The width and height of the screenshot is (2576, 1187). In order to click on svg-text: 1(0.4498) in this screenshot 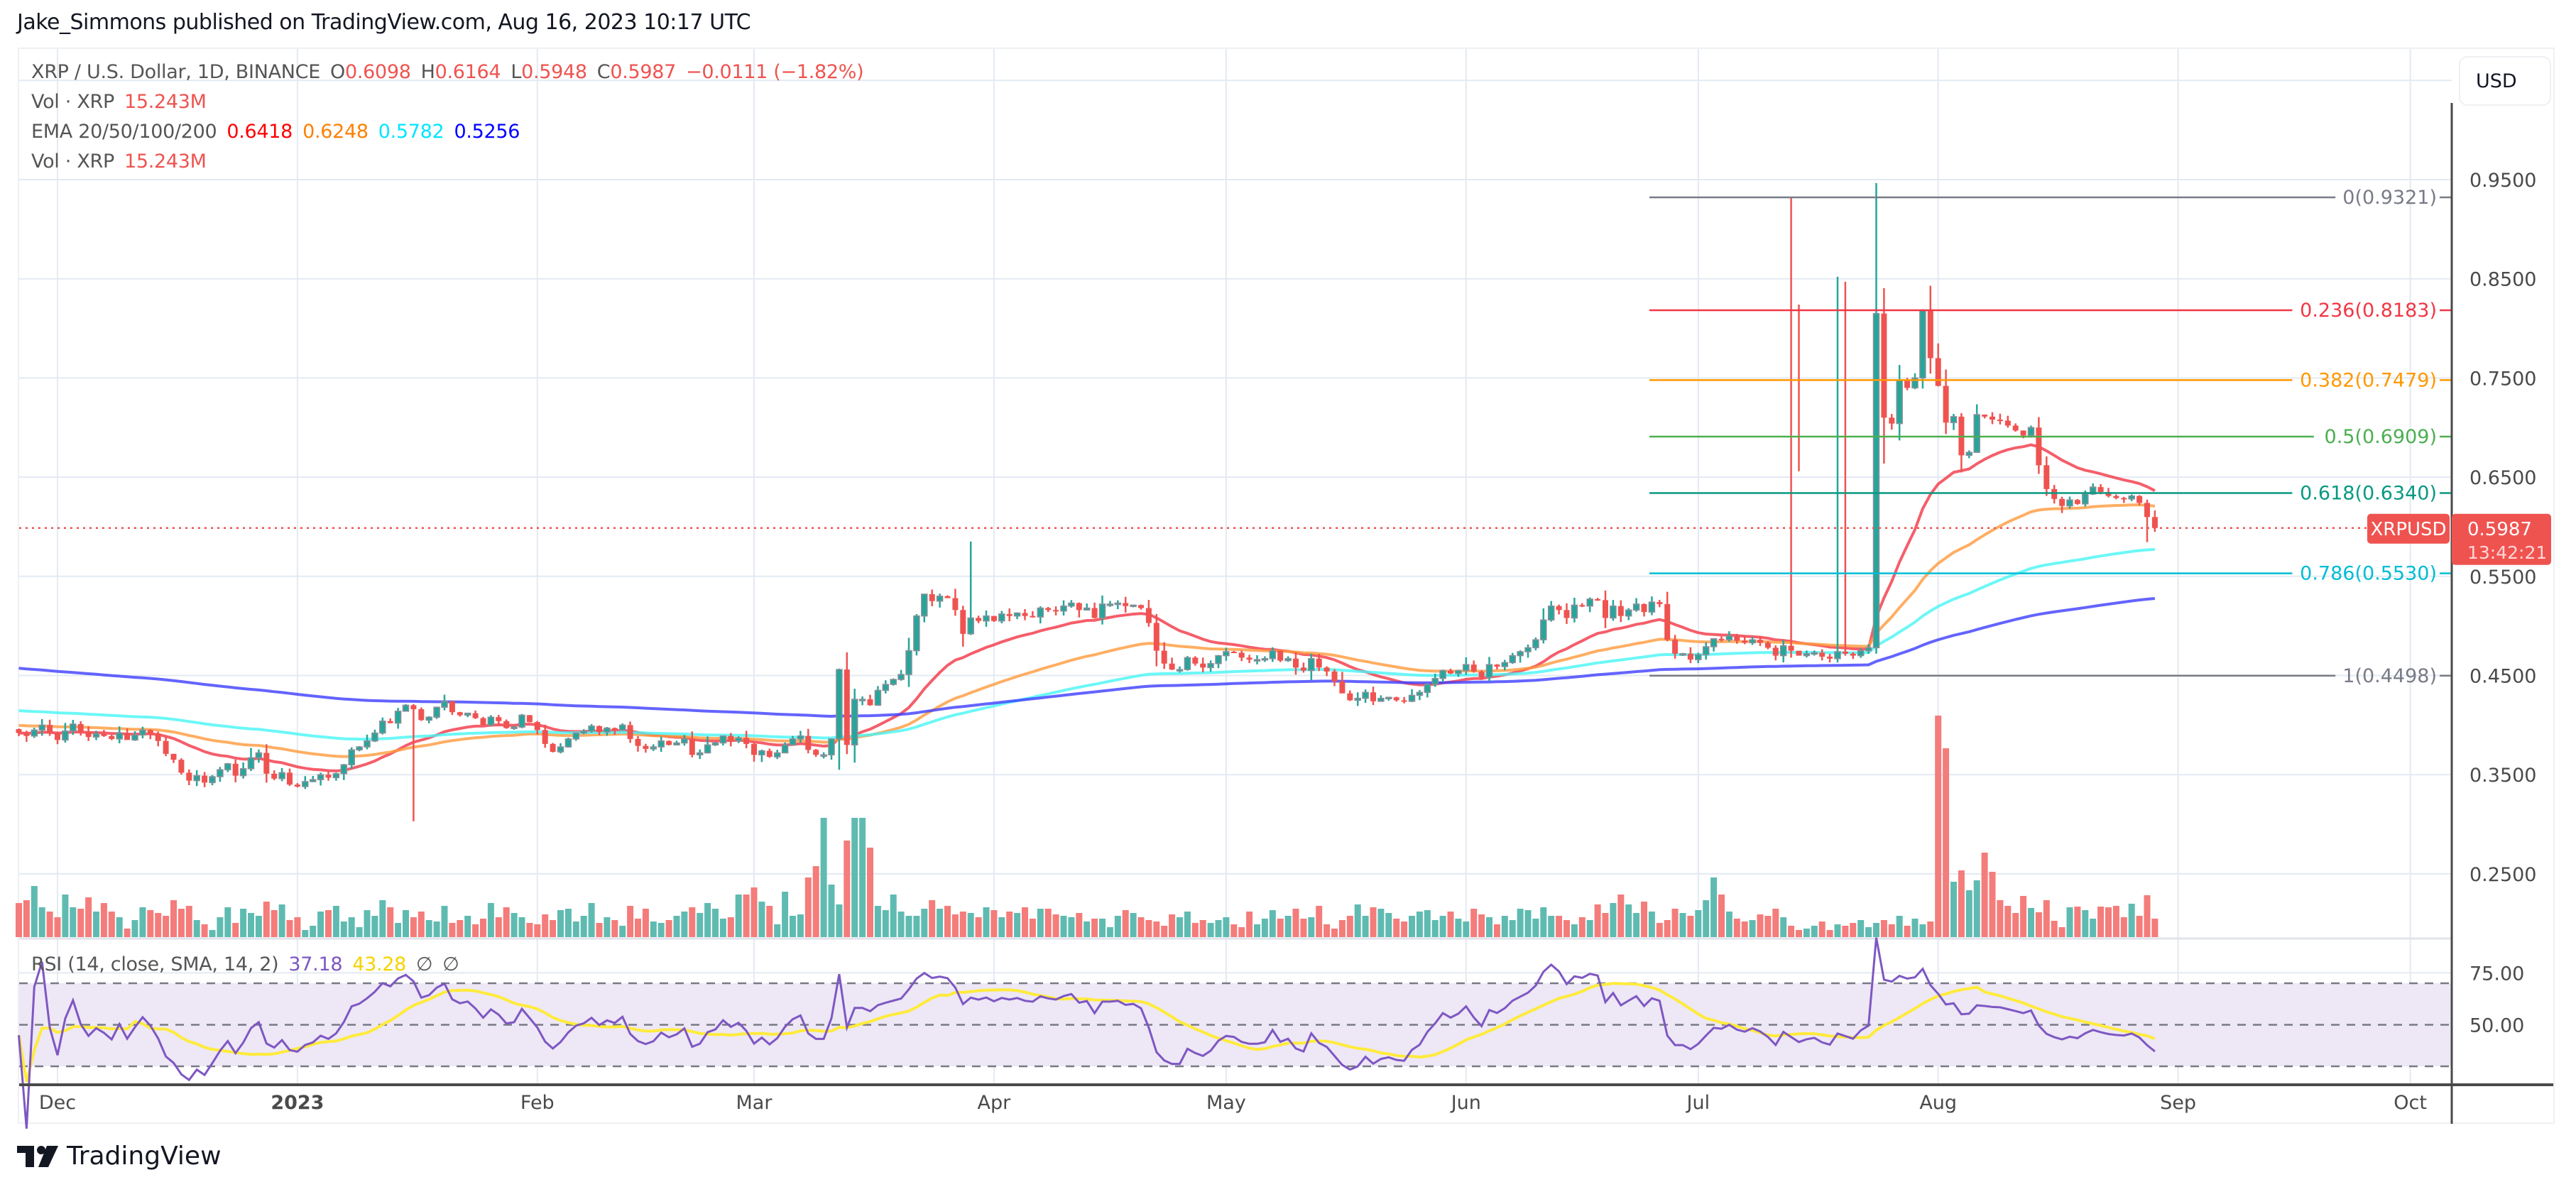, I will do `click(2389, 676)`.